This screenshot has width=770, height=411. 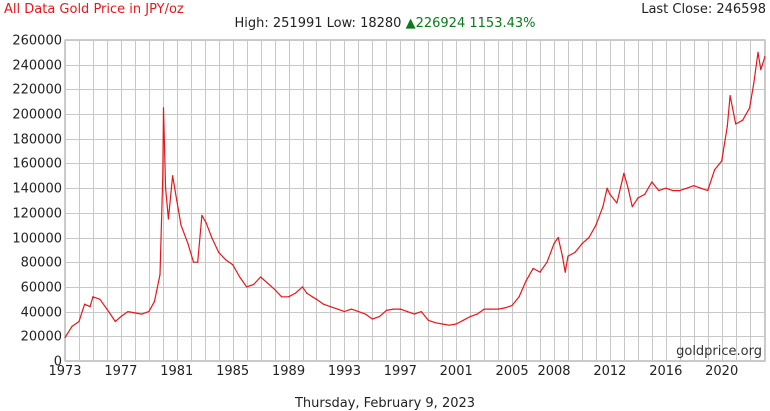 I want to click on x-tick-label: 1973, so click(x=64, y=371).